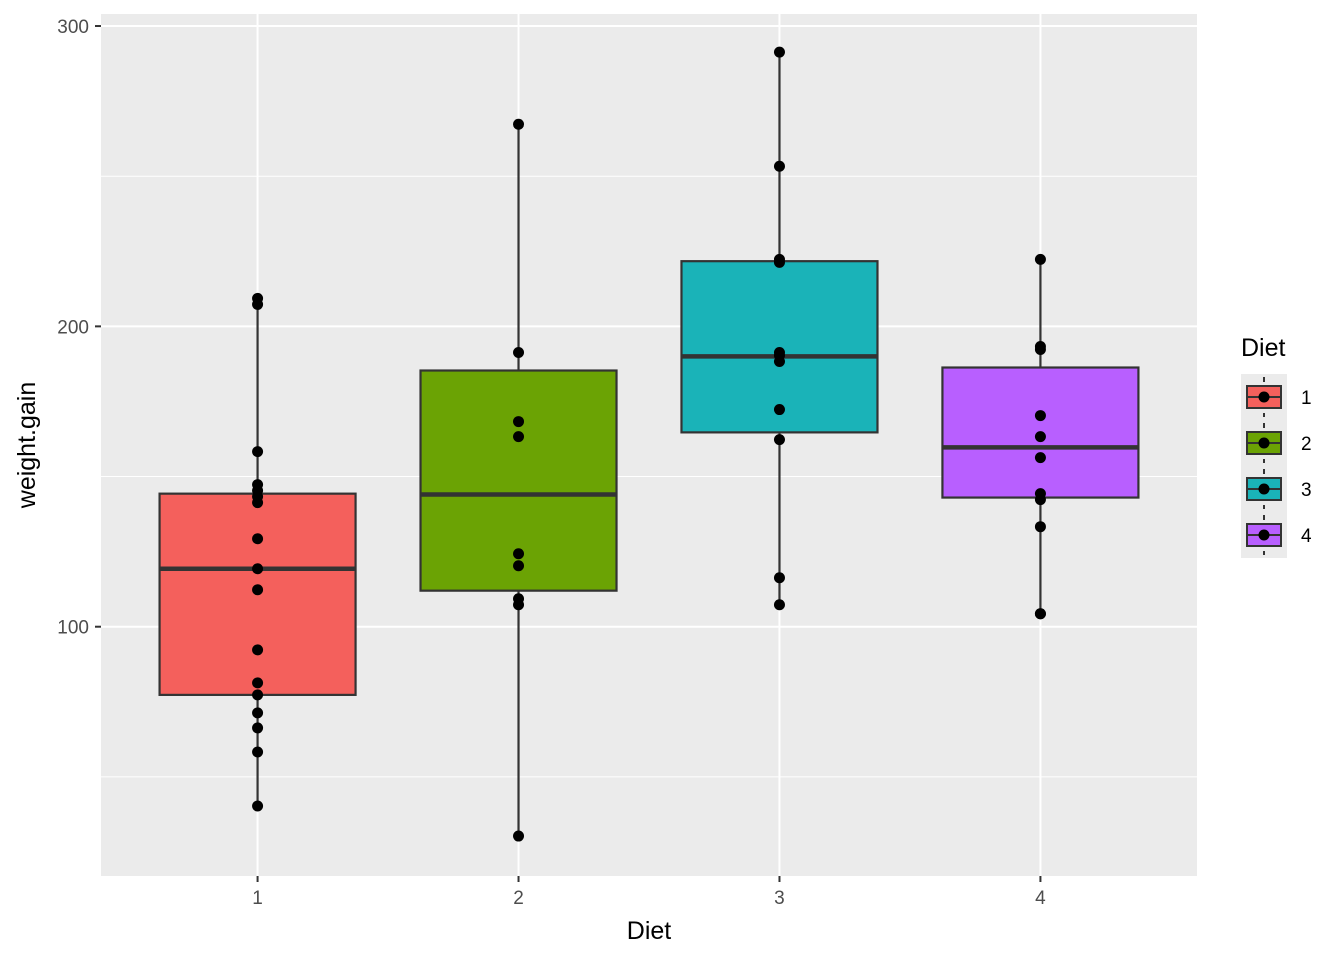 Image resolution: width=1344 pixels, height=965 pixels. Describe the element at coordinates (73, 27) in the screenshot. I see `y-tick-label: 300` at that location.